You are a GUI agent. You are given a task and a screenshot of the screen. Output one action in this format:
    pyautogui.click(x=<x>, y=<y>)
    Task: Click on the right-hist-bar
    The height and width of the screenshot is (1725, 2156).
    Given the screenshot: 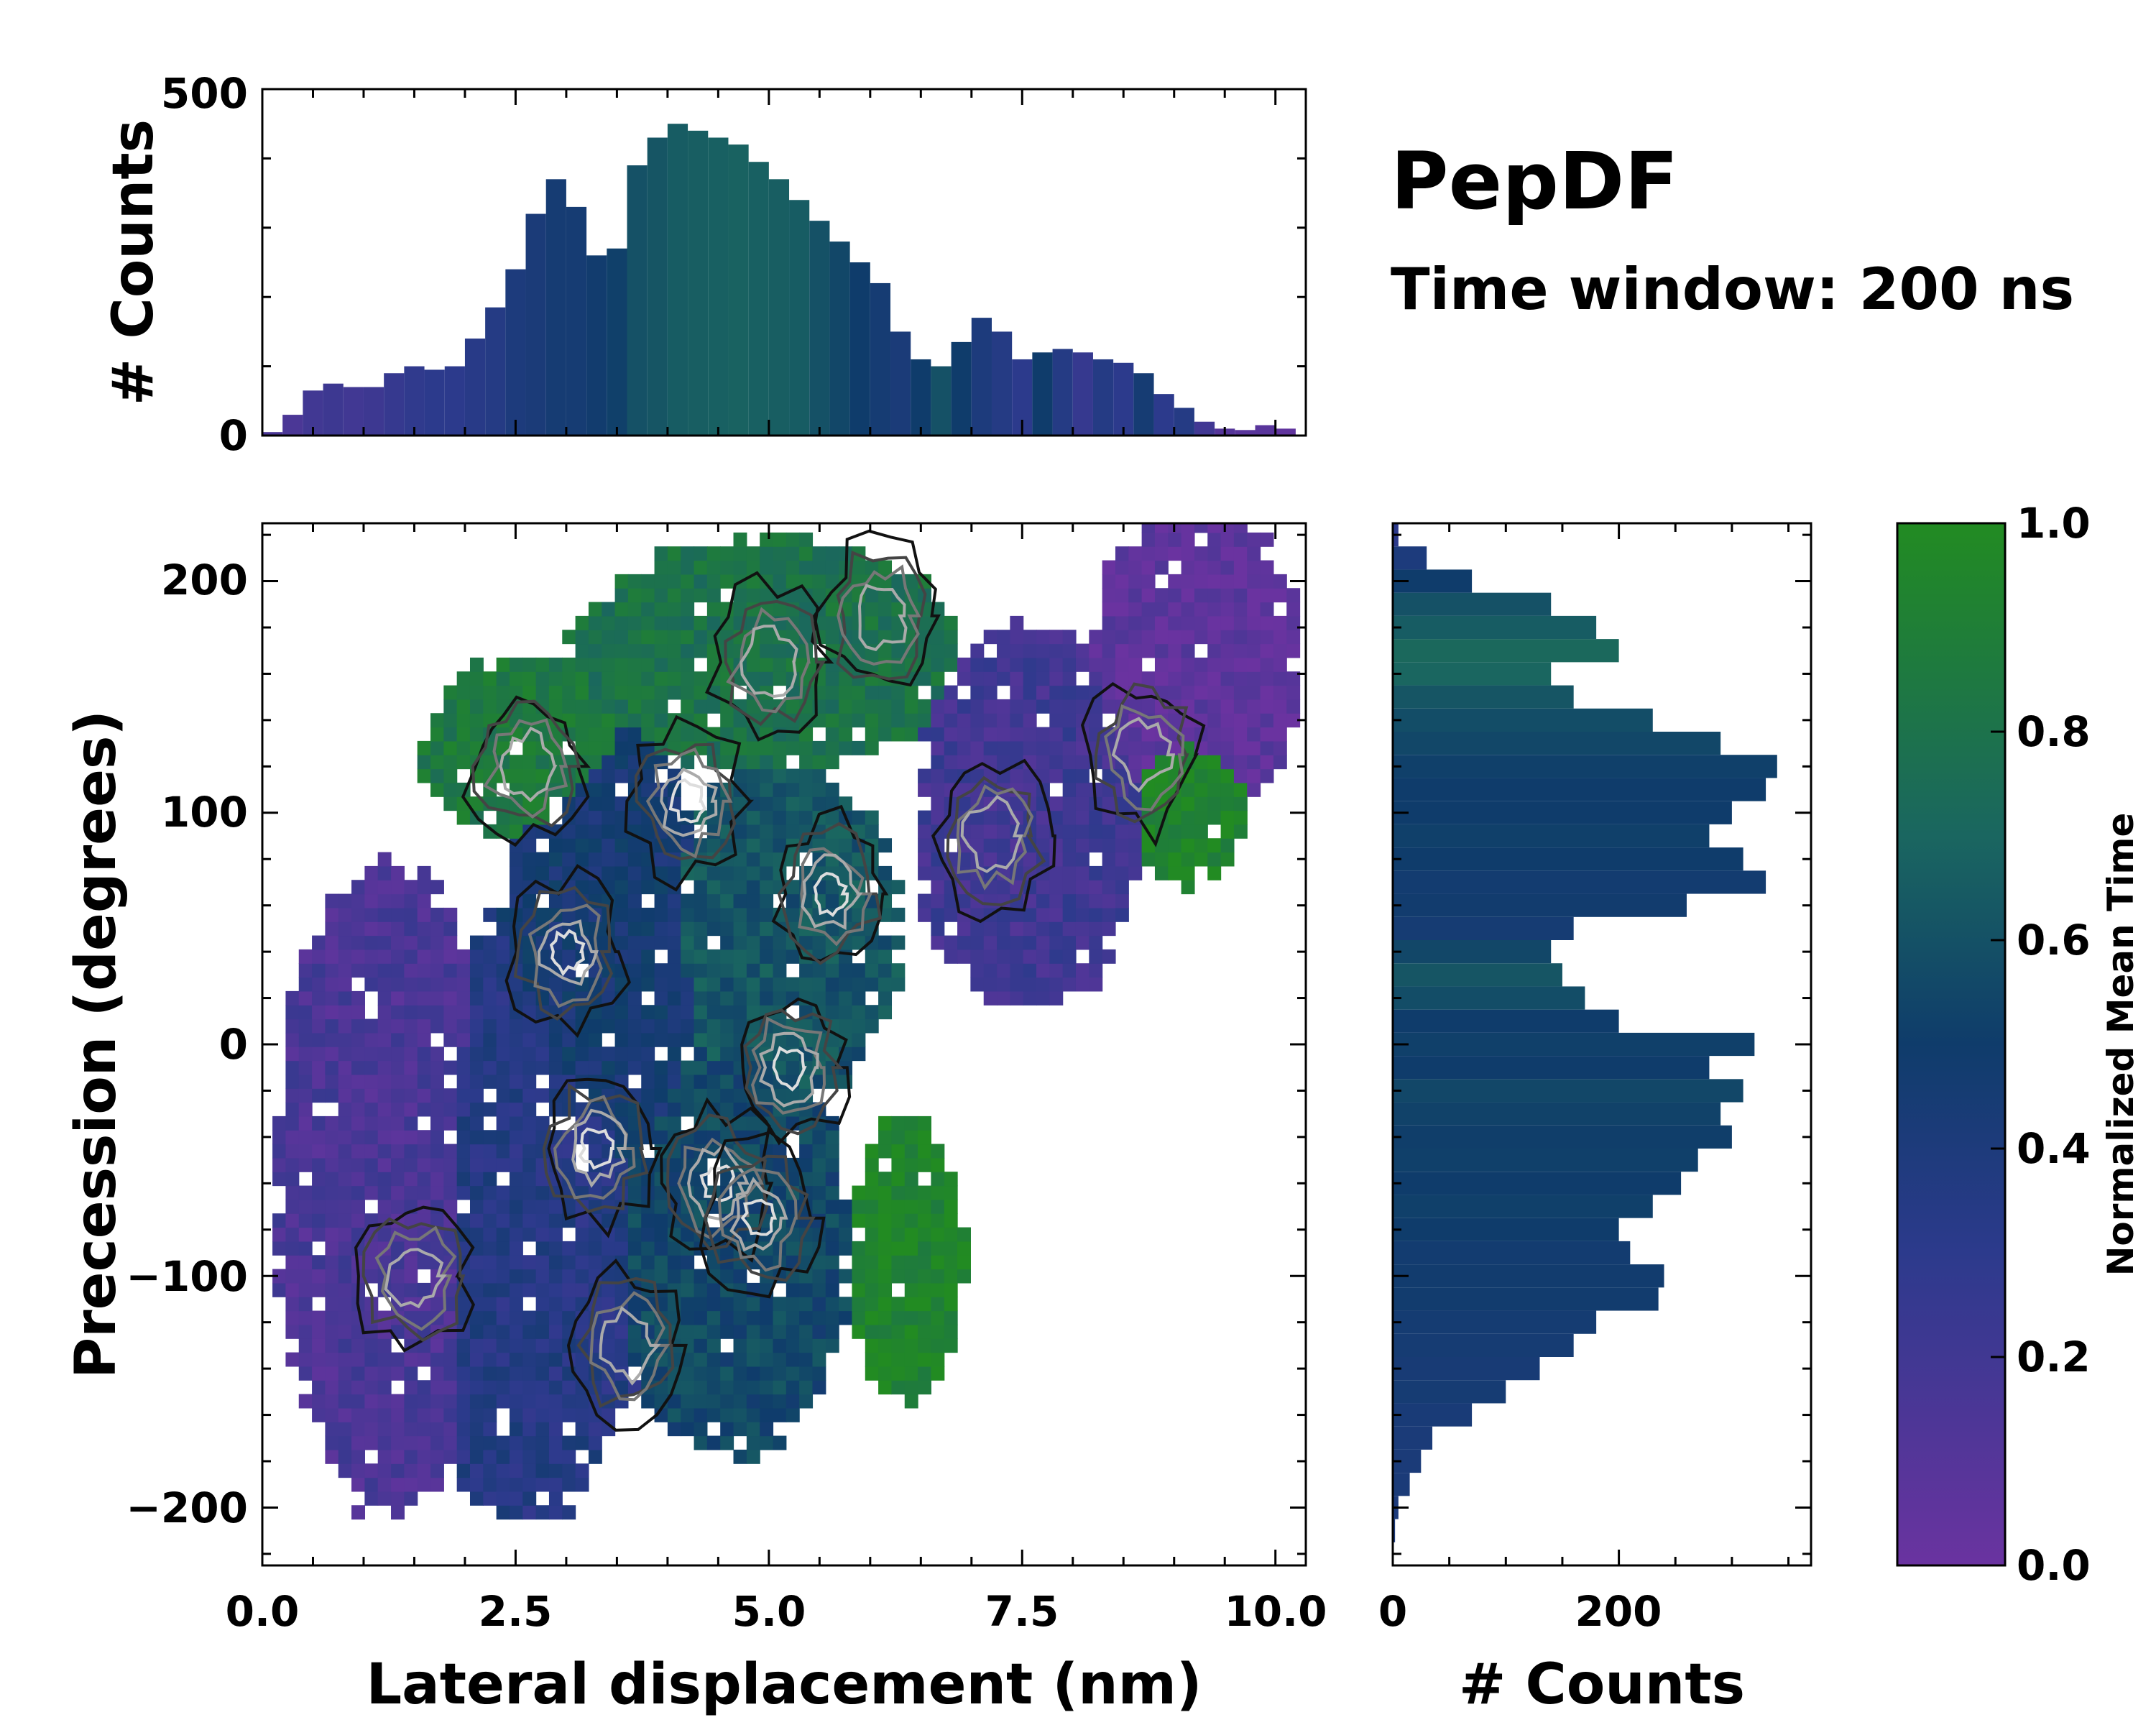 What is the action you would take?
    pyautogui.click(x=1552, y=836)
    